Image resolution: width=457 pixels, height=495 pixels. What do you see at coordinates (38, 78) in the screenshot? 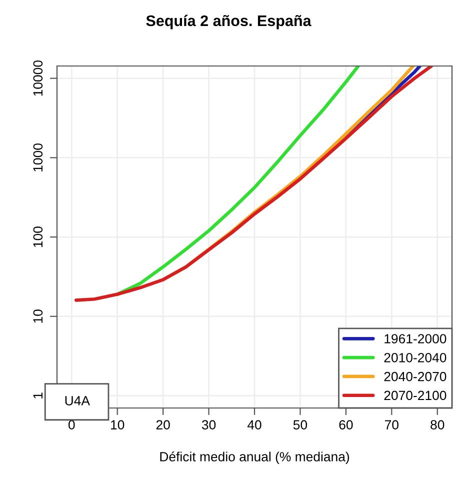
I see `y-tick-label: 10000` at bounding box center [38, 78].